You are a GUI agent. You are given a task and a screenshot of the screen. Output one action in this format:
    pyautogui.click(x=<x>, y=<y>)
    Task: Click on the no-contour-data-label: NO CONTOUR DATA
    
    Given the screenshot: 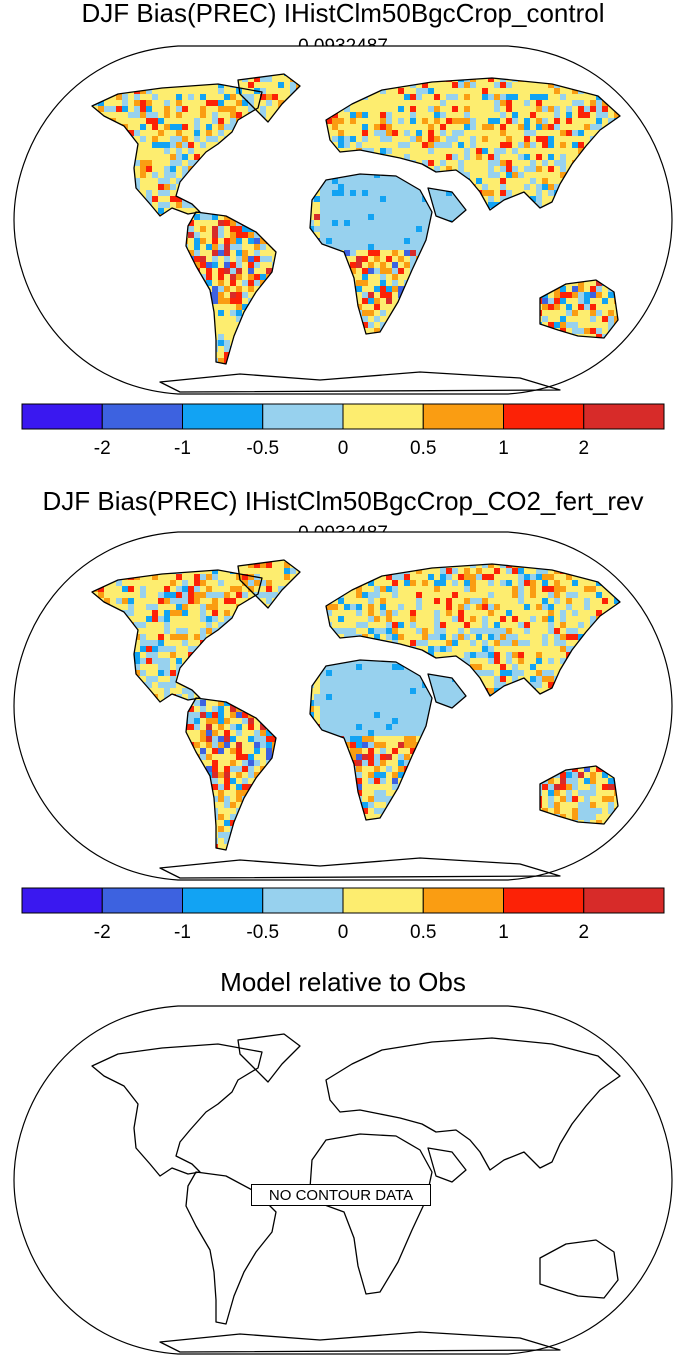 What is the action you would take?
    pyautogui.click(x=341, y=1195)
    